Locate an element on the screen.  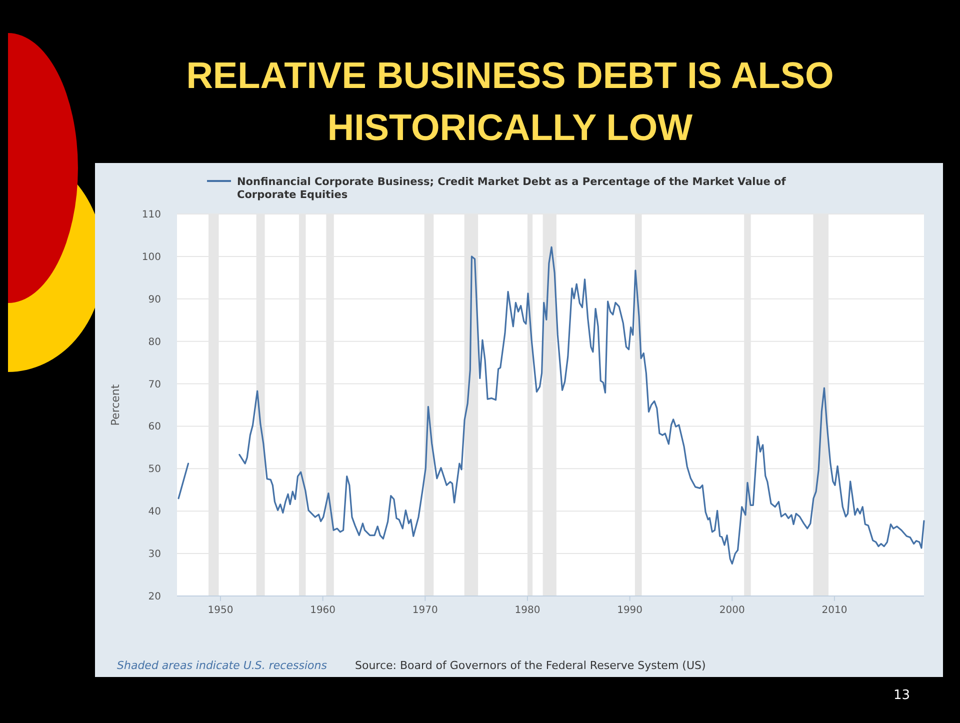
text: Shaded areas indicate U.S. recessions is located at coordinates (222, 665).